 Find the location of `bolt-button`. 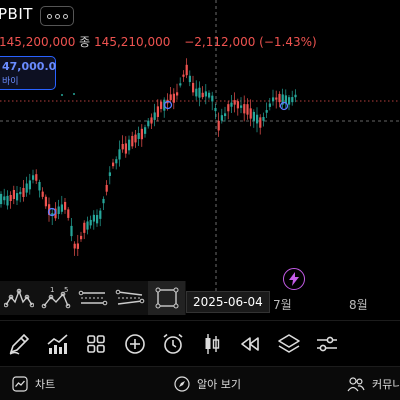

bolt-button is located at coordinates (294, 279).